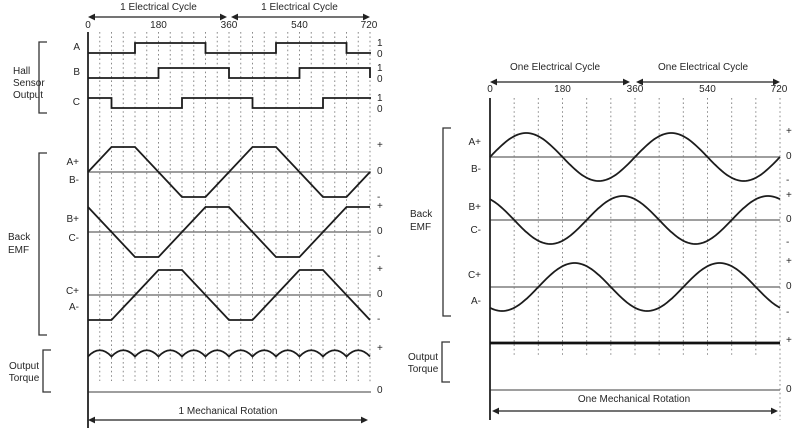 Image resolution: width=799 pixels, height=434 pixels. I want to click on right-mechanical-rotation-arrow-right-arrowhead, so click(774, 411).